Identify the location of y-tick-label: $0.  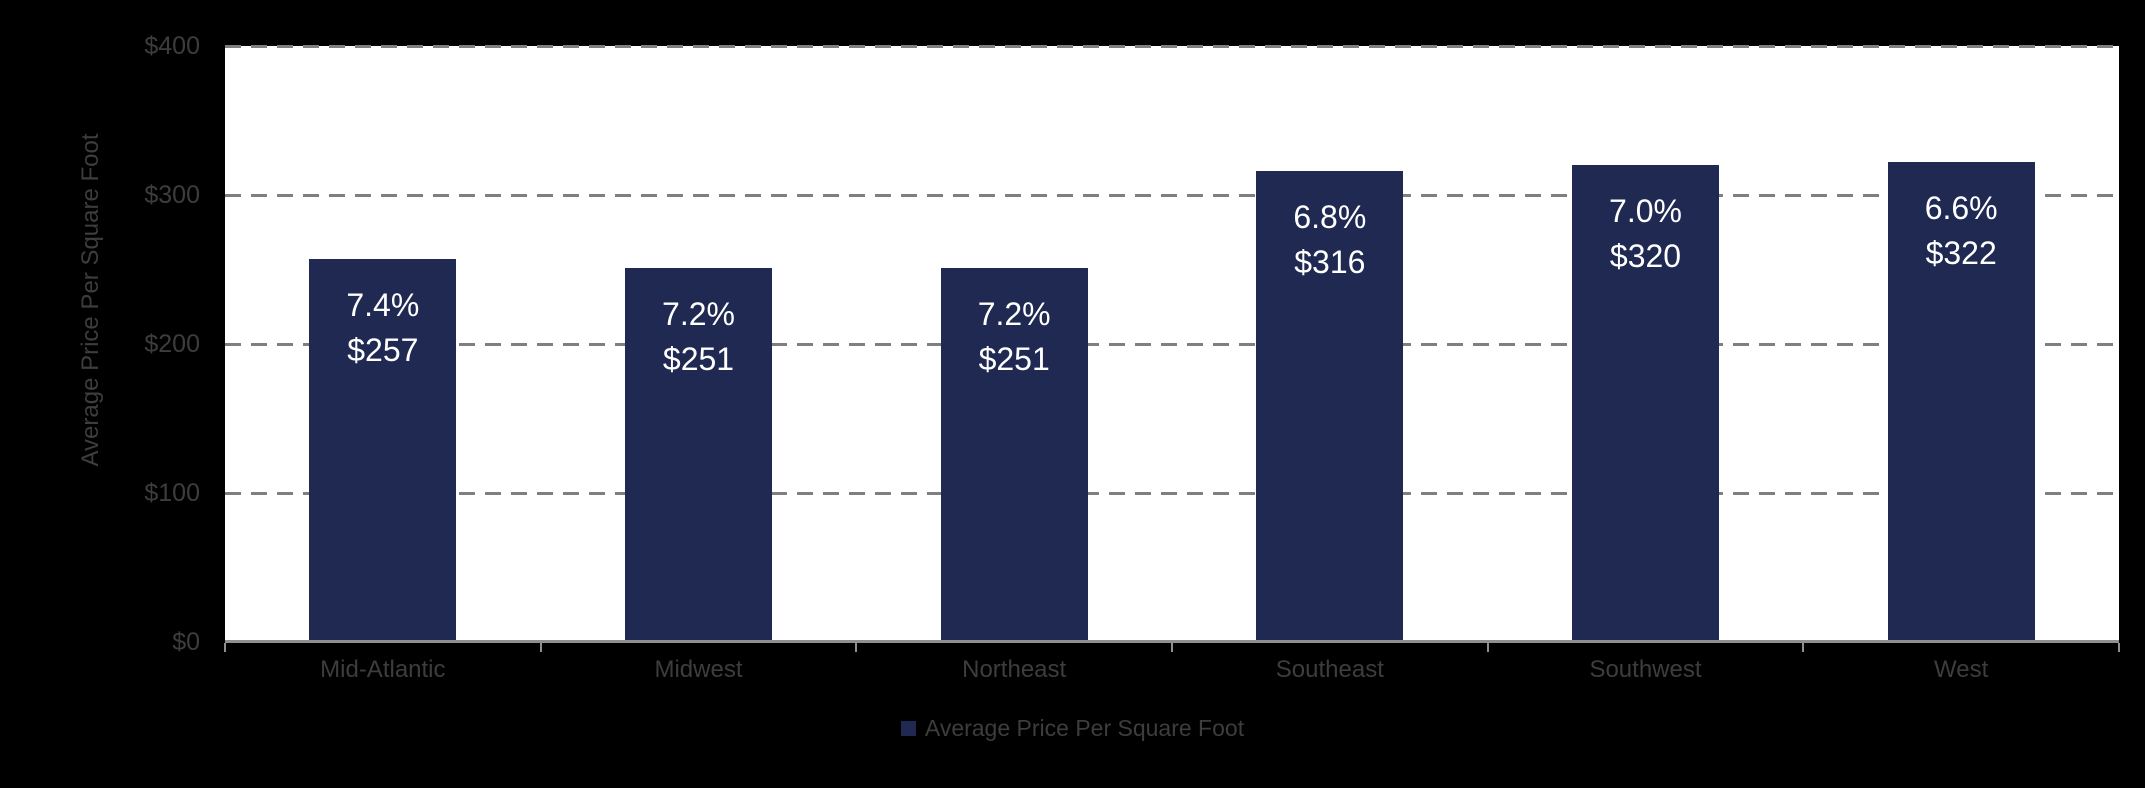
(186, 642).